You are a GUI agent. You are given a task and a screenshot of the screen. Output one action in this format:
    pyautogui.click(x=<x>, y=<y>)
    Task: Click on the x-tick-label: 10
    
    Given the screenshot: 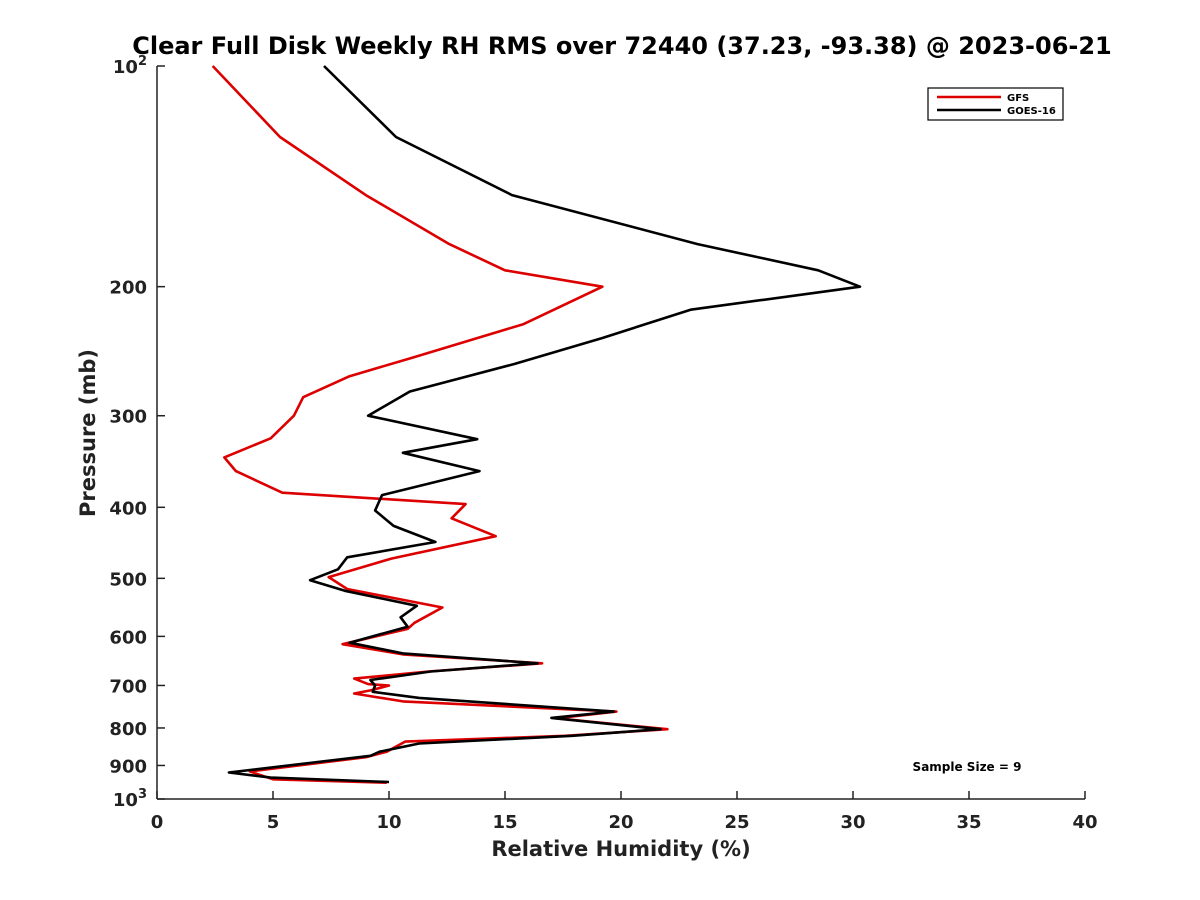 What is the action you would take?
    pyautogui.click(x=388, y=822)
    